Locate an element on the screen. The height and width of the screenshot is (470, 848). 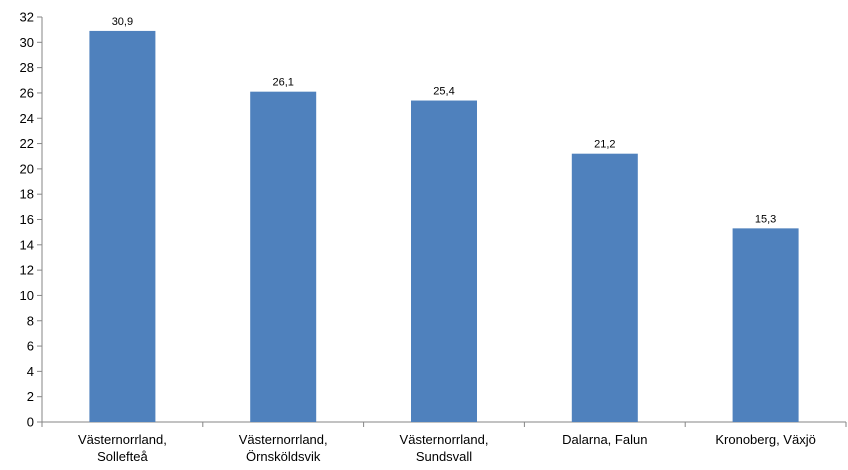
data-label: 21,2 is located at coordinates (604, 145).